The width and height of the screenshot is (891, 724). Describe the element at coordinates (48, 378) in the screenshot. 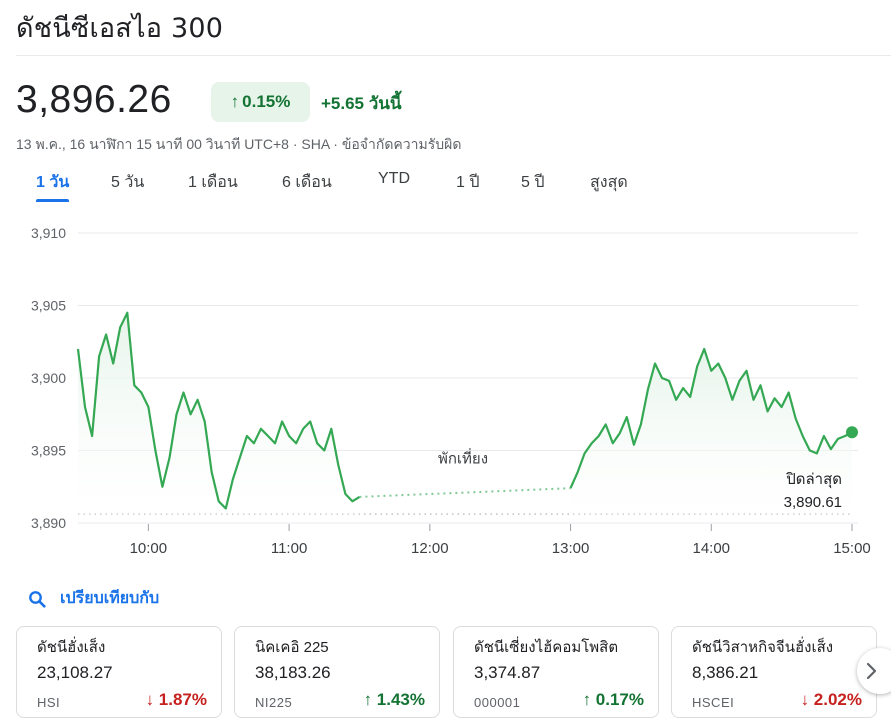

I see `y-tick-label: 3,900` at that location.